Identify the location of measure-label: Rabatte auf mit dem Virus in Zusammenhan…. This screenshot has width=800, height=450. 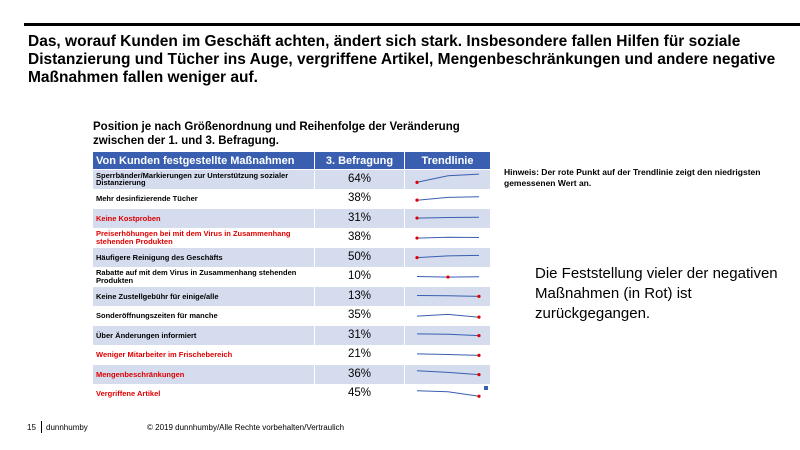
(203, 276).